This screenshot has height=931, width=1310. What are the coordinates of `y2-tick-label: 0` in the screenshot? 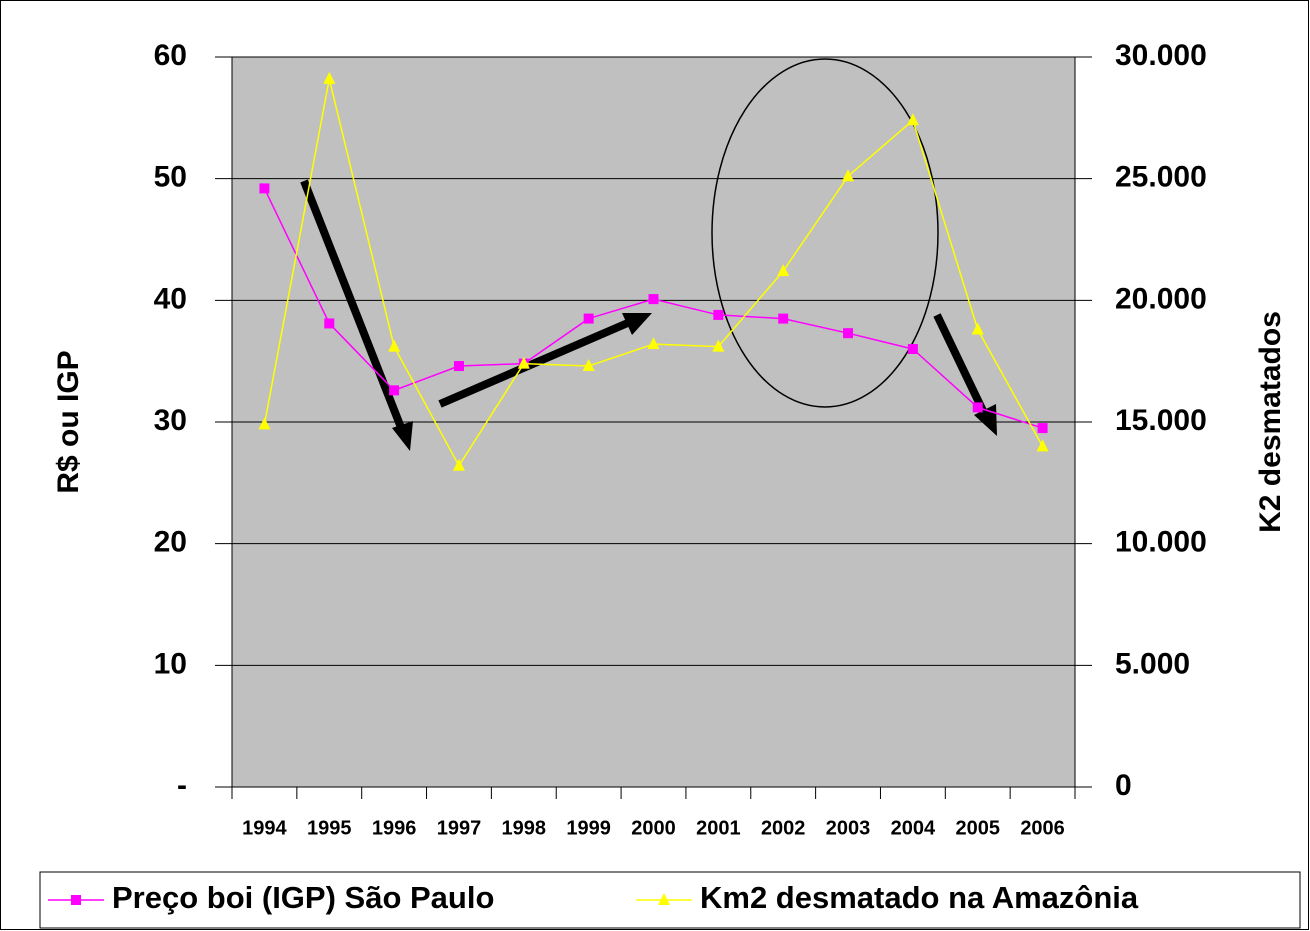 It's located at (1123, 785).